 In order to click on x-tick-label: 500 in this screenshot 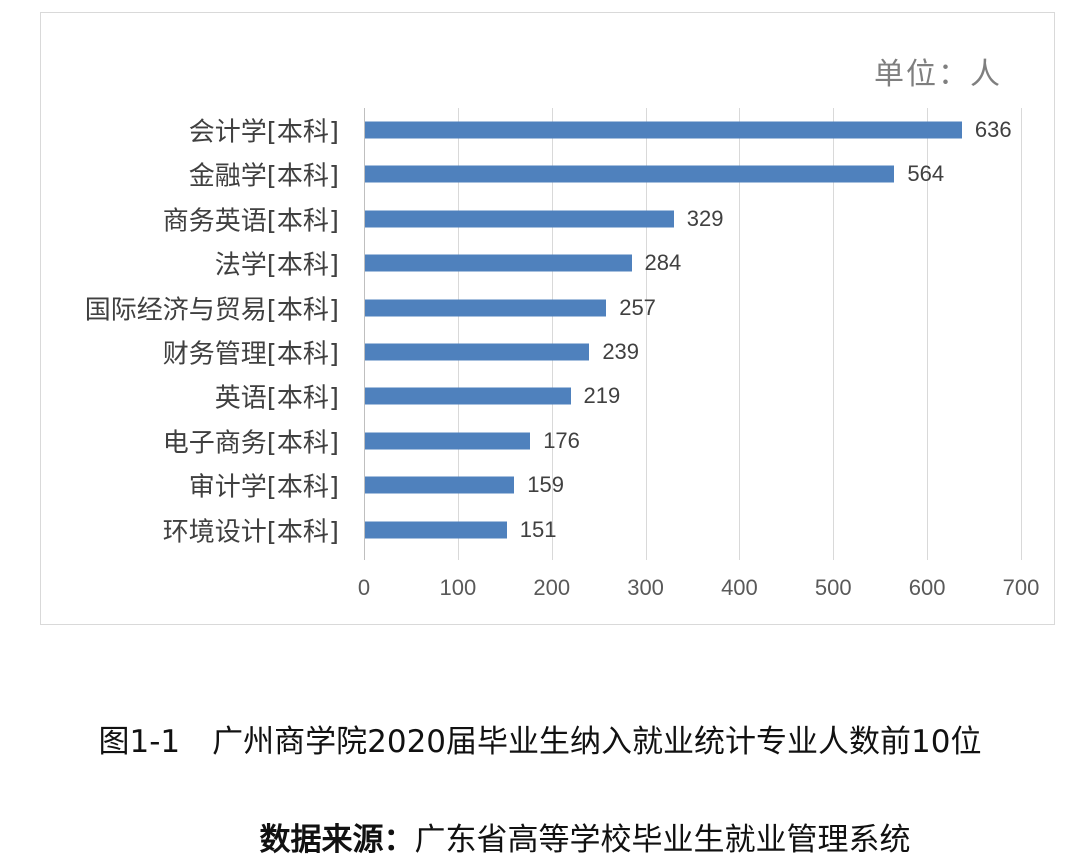, I will do `click(833, 587)`.